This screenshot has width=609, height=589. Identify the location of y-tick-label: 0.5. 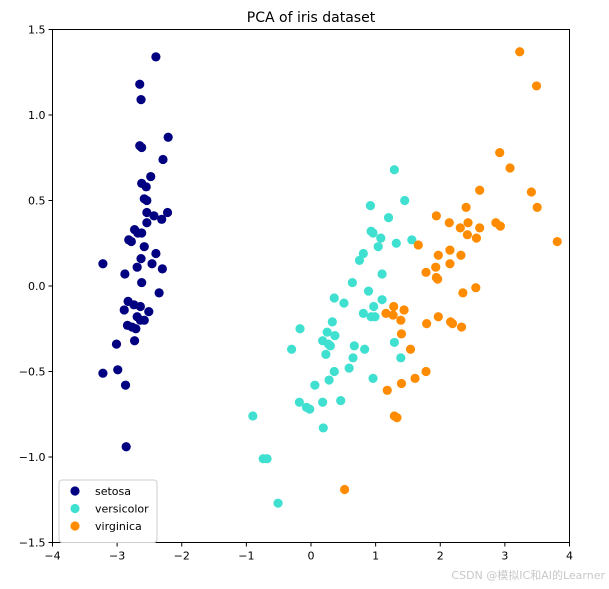
(37, 201).